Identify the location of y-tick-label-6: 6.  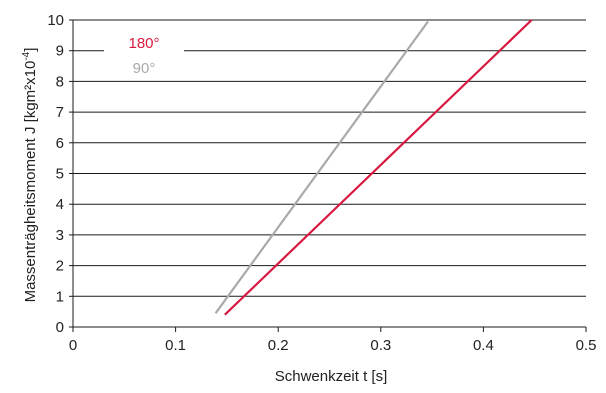
(60, 143).